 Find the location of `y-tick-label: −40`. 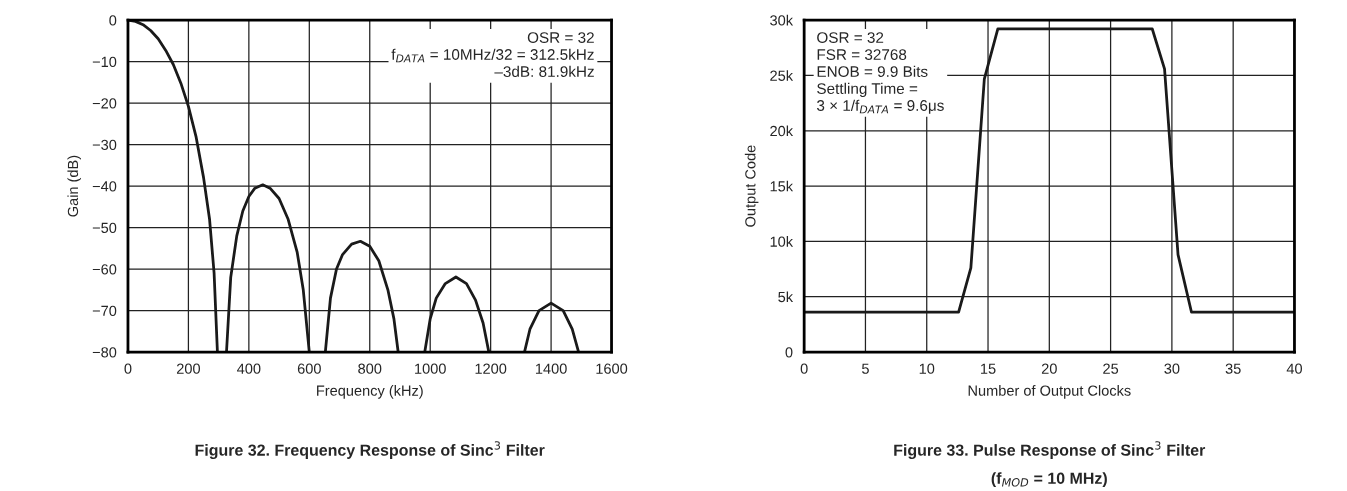

y-tick-label: −40 is located at coordinates (104, 186).